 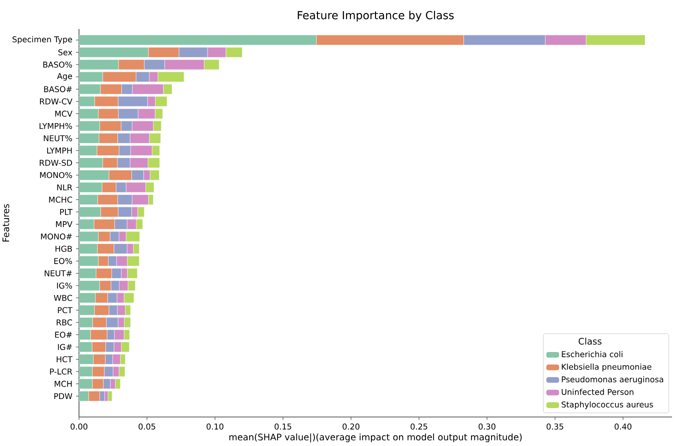 I want to click on y-tick-label: NEUT#, so click(x=58, y=273).